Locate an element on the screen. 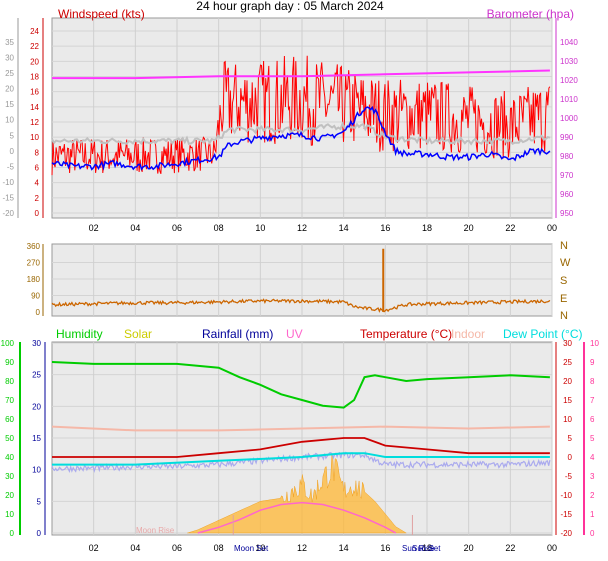 Image resolution: width=608 pixels, height=561 pixels. compass-tick-label: W is located at coordinates (565, 263).